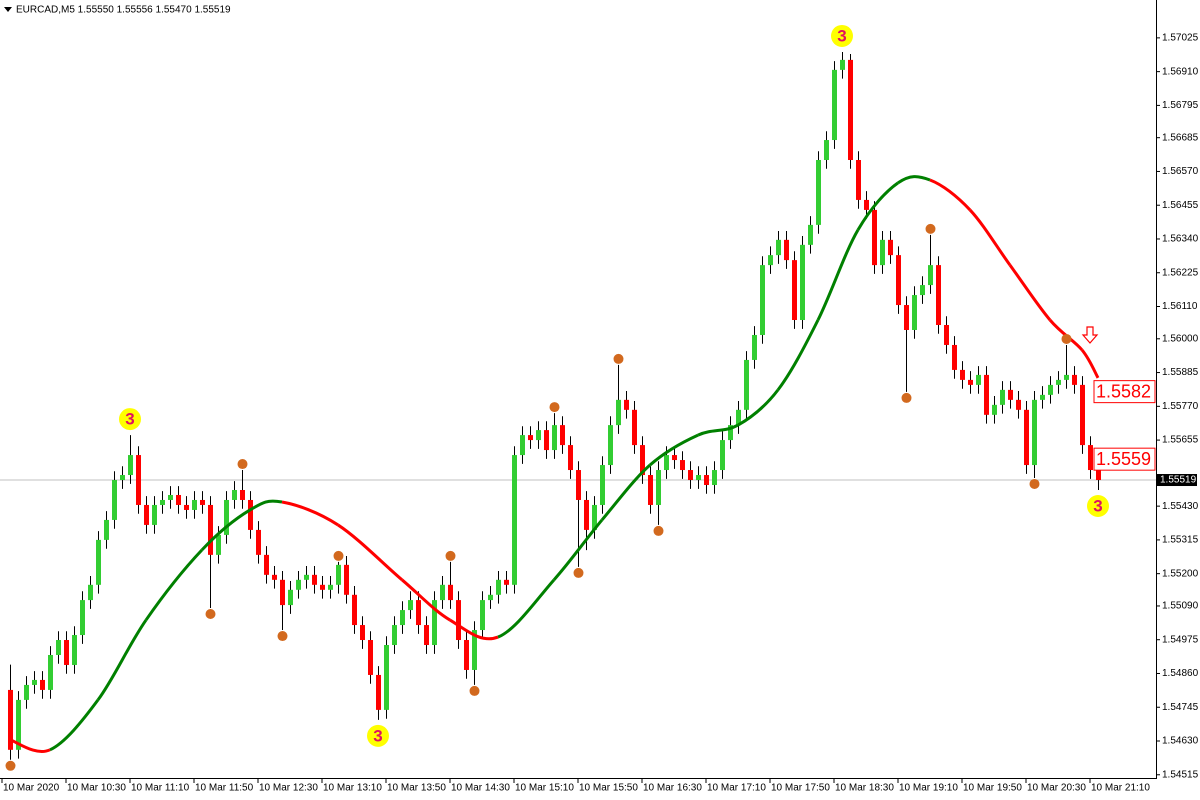  I want to click on x-tick-label: 10 Mar 12:30, so click(288, 788).